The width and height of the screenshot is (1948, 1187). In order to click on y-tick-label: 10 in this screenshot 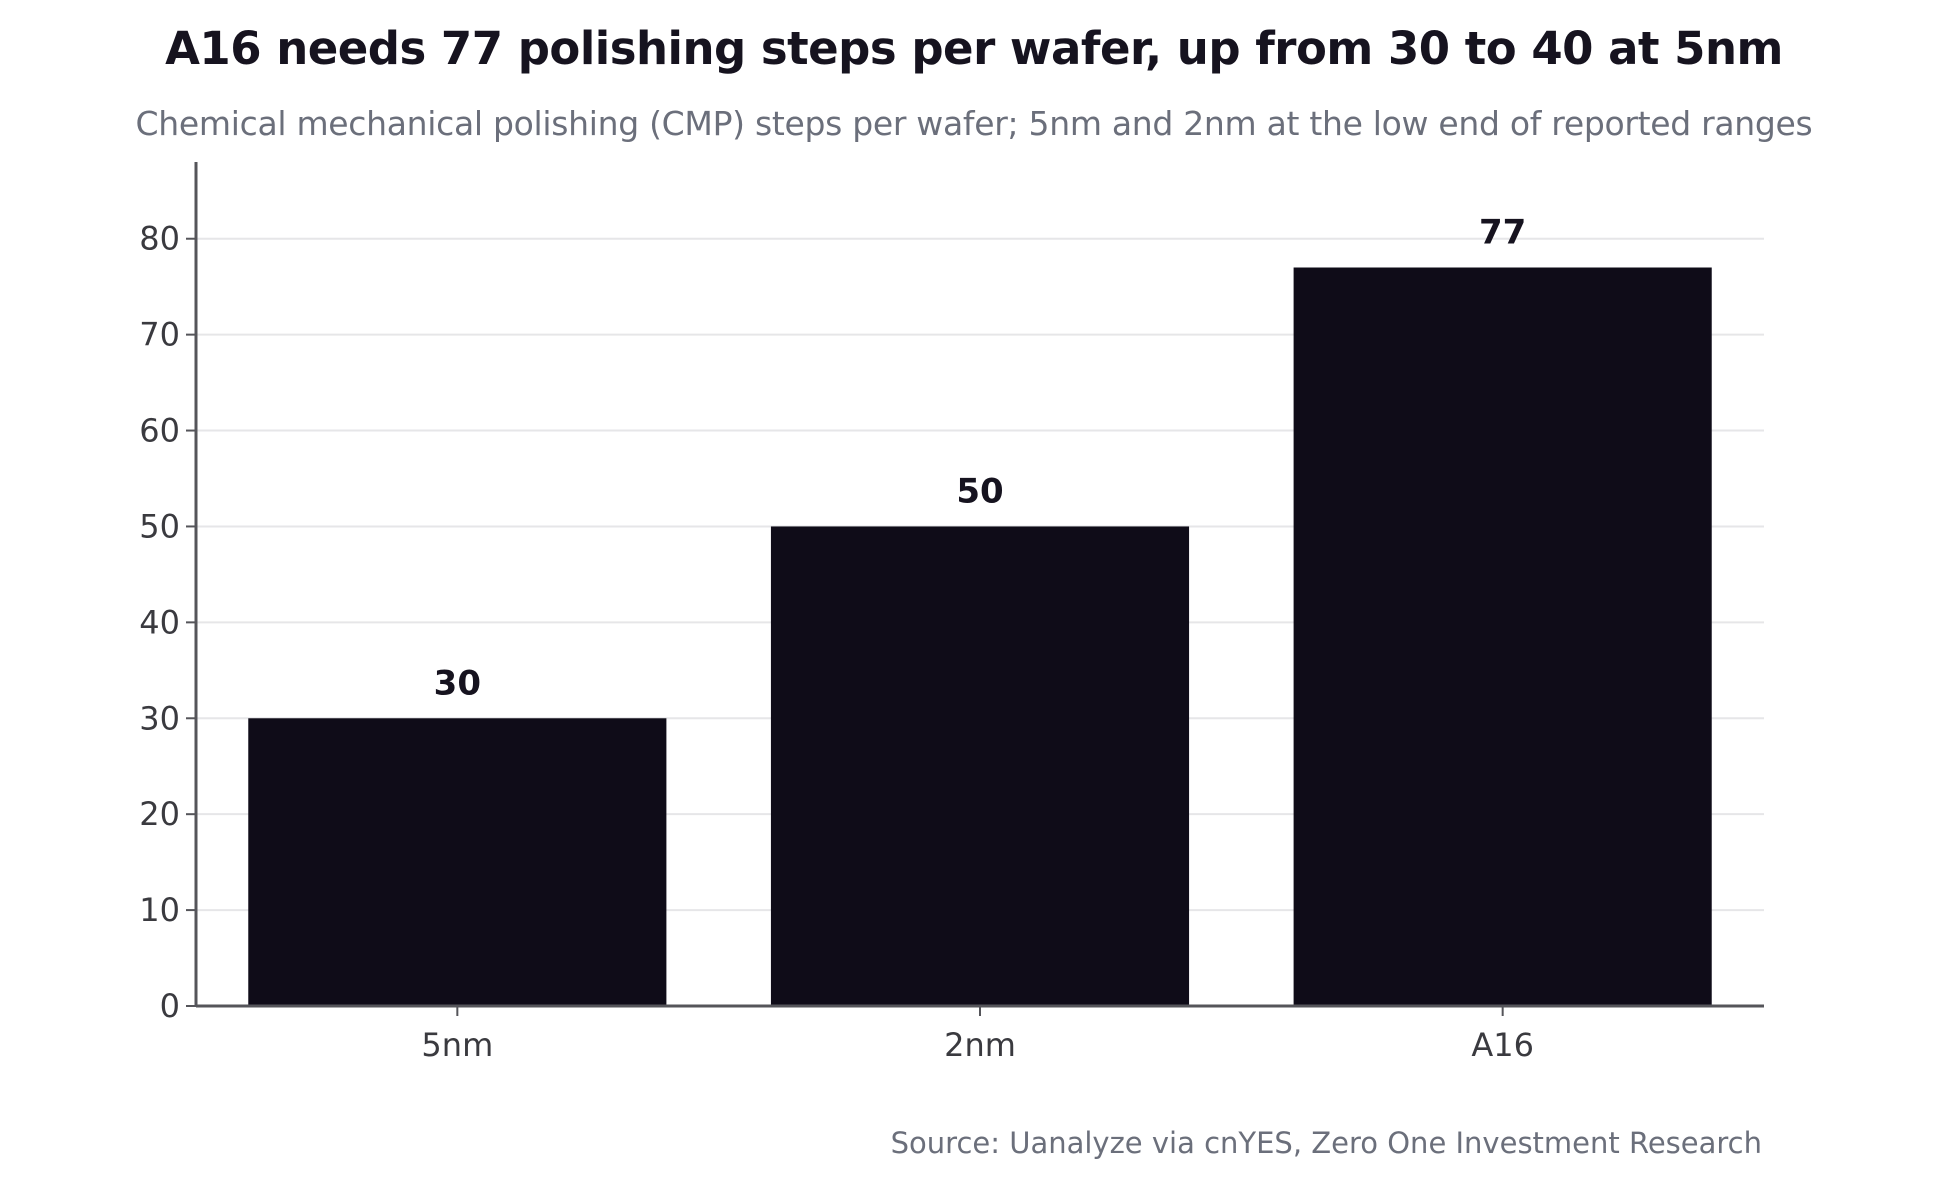, I will do `click(159, 910)`.